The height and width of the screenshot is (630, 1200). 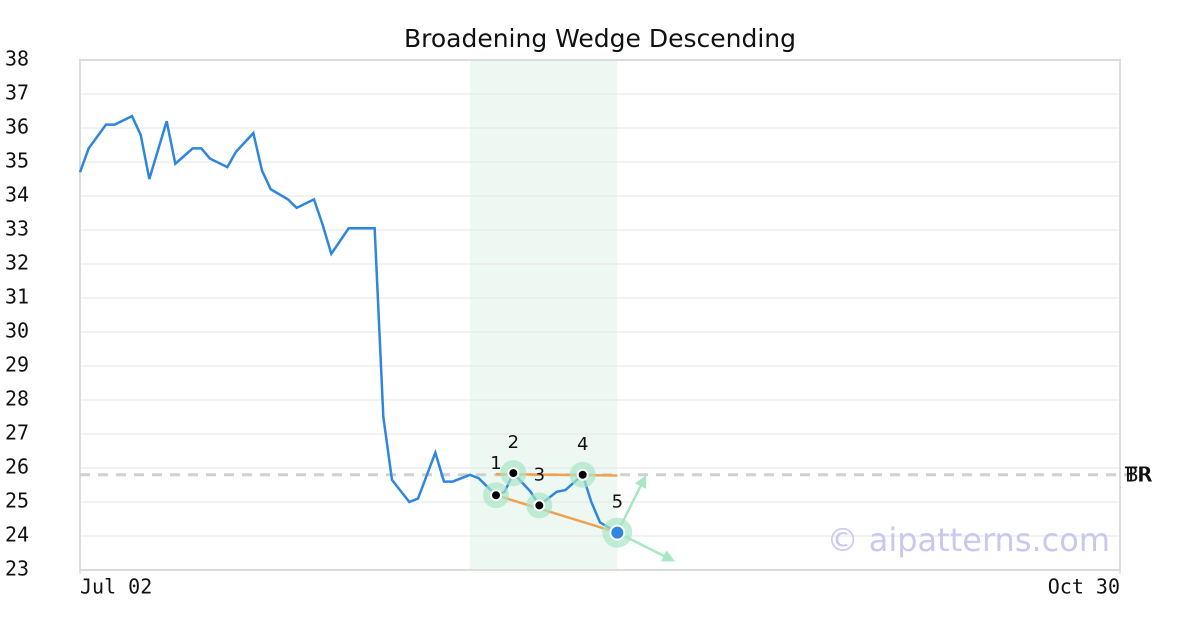 I want to click on y-tick-label: 30, so click(x=17, y=331).